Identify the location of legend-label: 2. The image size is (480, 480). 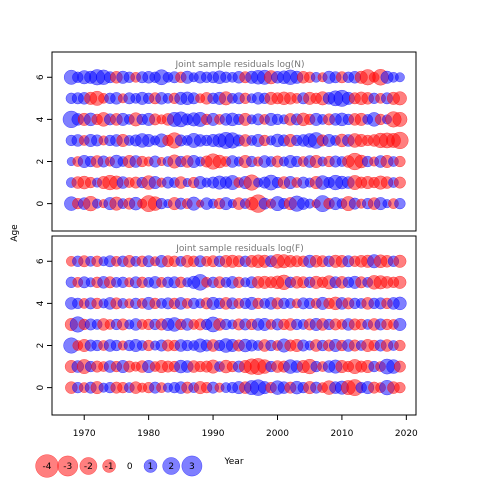
(171, 467).